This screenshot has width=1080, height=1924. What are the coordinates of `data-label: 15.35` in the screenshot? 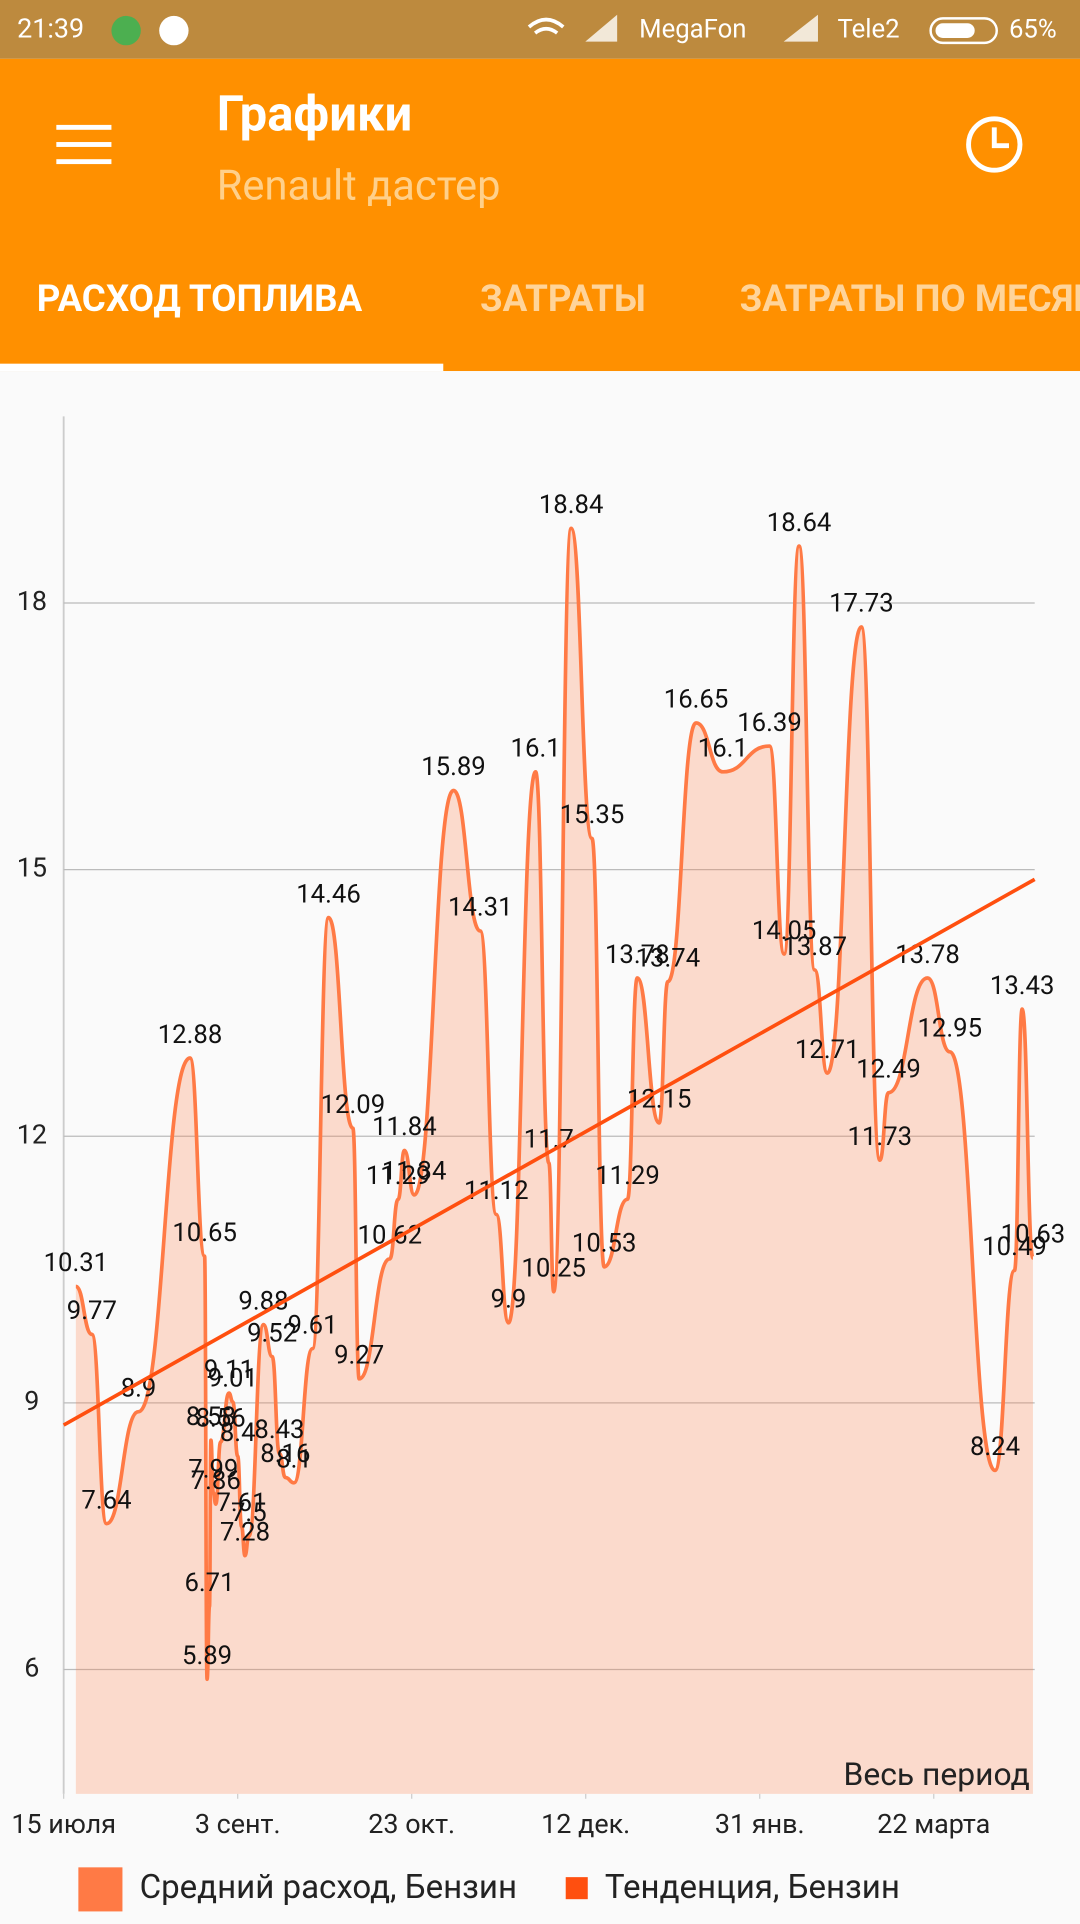 It's located at (592, 815).